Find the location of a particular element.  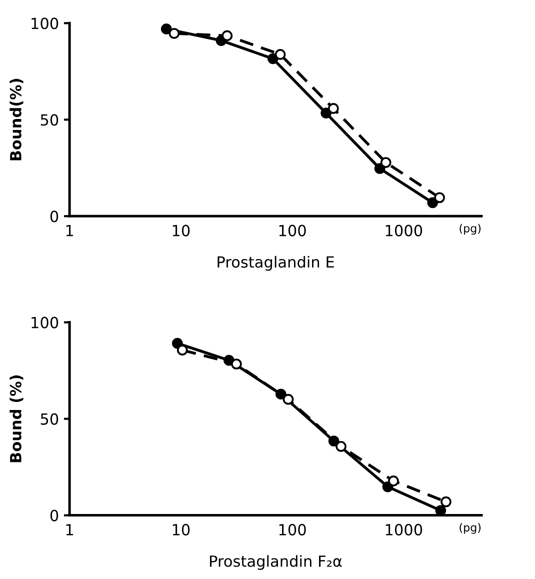

y-axis-title: Bound (%) is located at coordinates (17, 418).